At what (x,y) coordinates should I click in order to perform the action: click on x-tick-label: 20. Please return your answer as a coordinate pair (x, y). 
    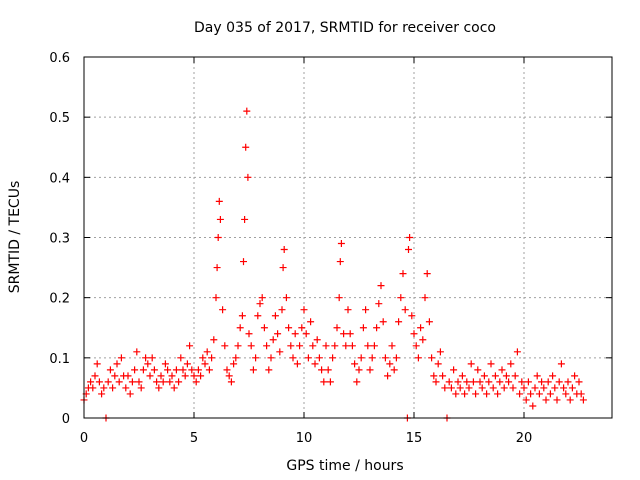
    Looking at the image, I should click on (524, 438).